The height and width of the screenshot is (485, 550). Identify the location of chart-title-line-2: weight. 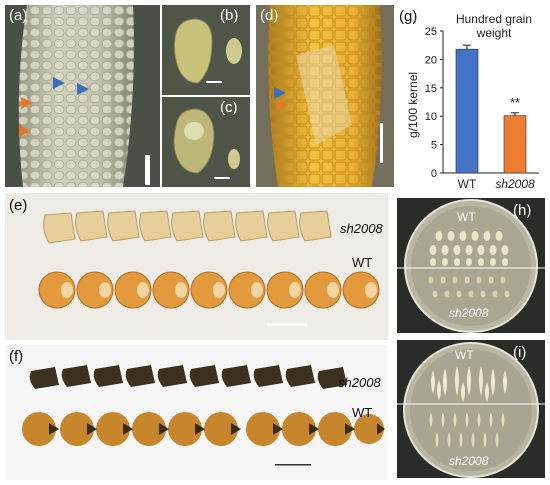
(494, 33).